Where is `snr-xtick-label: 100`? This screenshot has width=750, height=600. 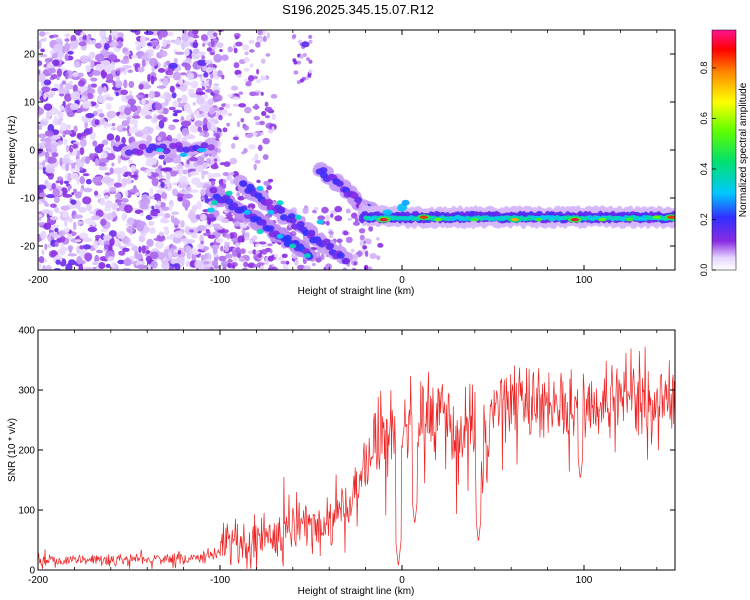
snr-xtick-label: 100 is located at coordinates (584, 580).